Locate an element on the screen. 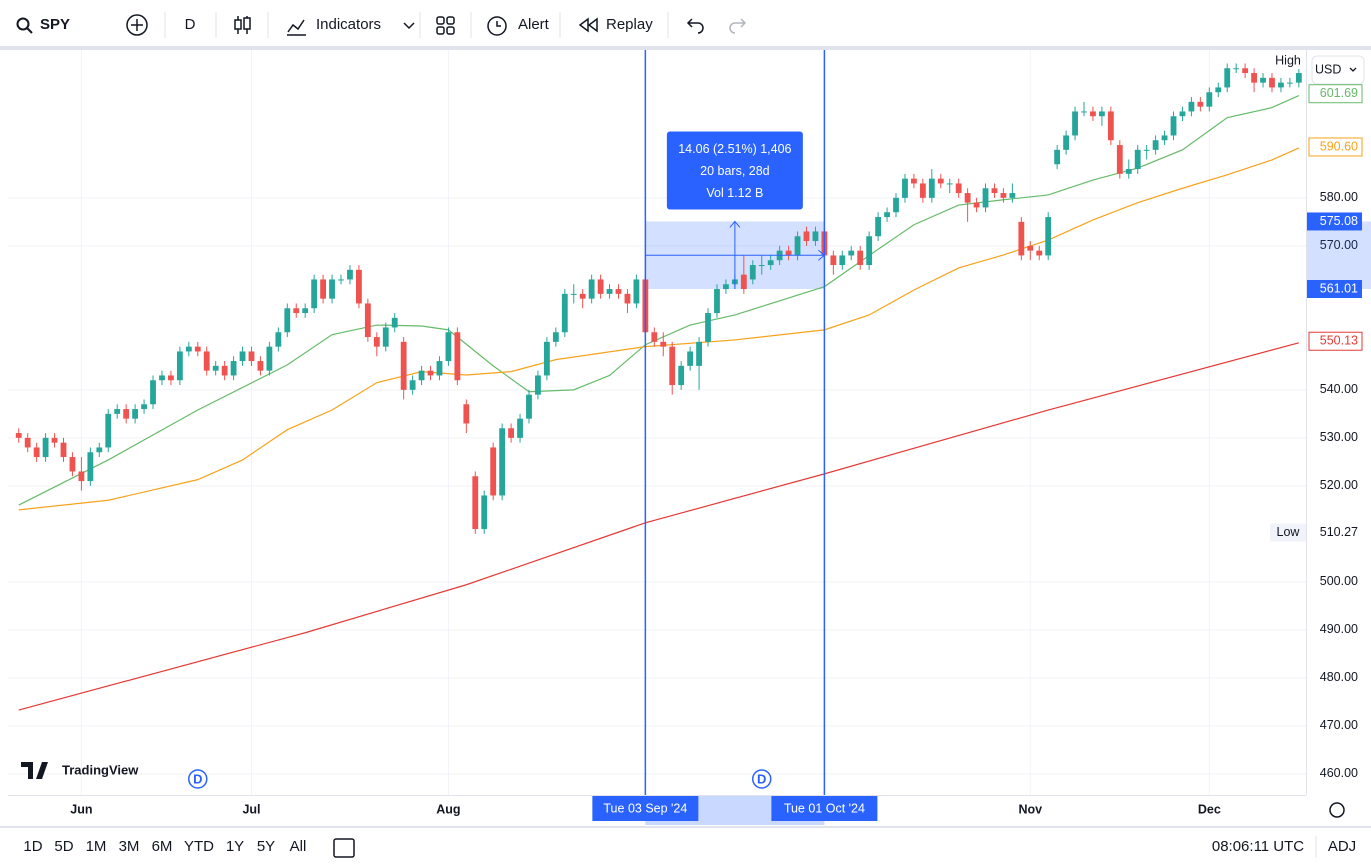  bottom-bar-border is located at coordinates (685, 827).